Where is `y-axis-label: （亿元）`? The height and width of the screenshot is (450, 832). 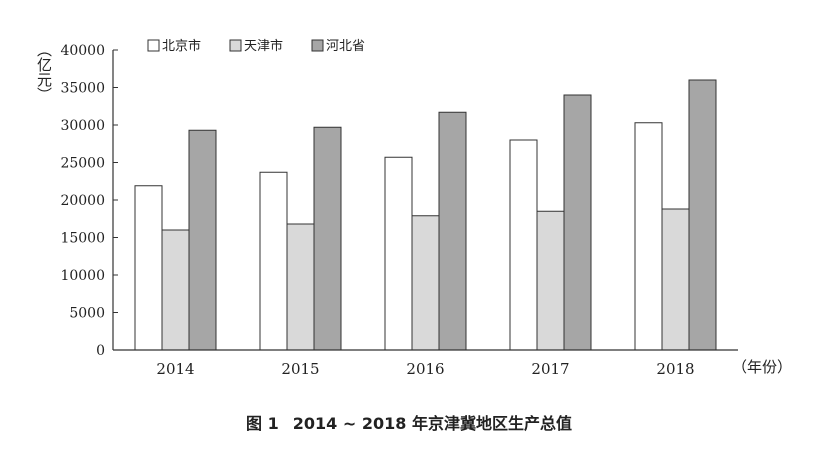 y-axis-label: （亿元） is located at coordinates (44, 72).